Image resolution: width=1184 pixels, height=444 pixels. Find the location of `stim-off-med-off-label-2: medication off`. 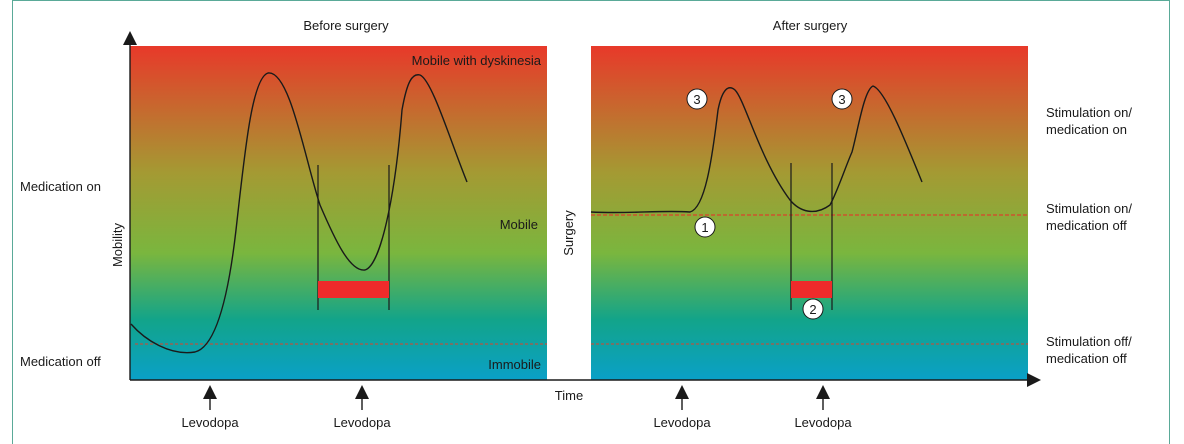

stim-off-med-off-label-2: medication off is located at coordinates (1086, 358).